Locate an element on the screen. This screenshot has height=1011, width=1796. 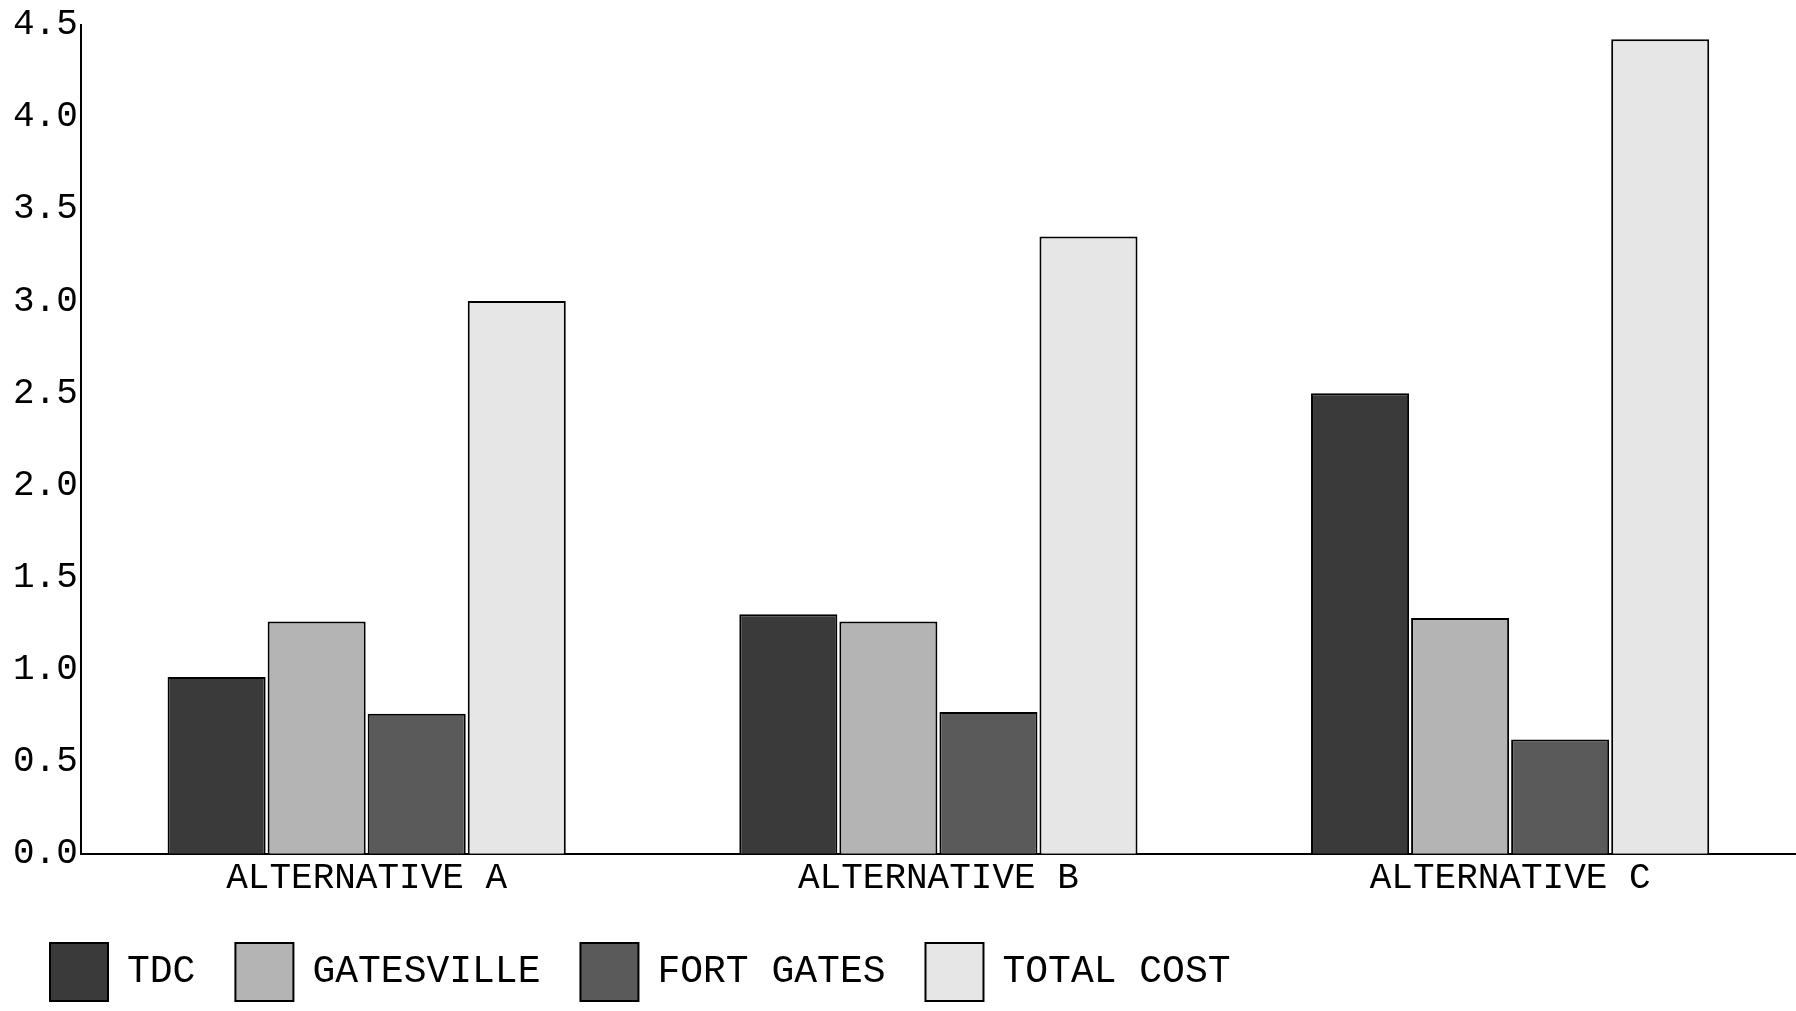
y-tick-label: 3.5 is located at coordinates (45, 209).